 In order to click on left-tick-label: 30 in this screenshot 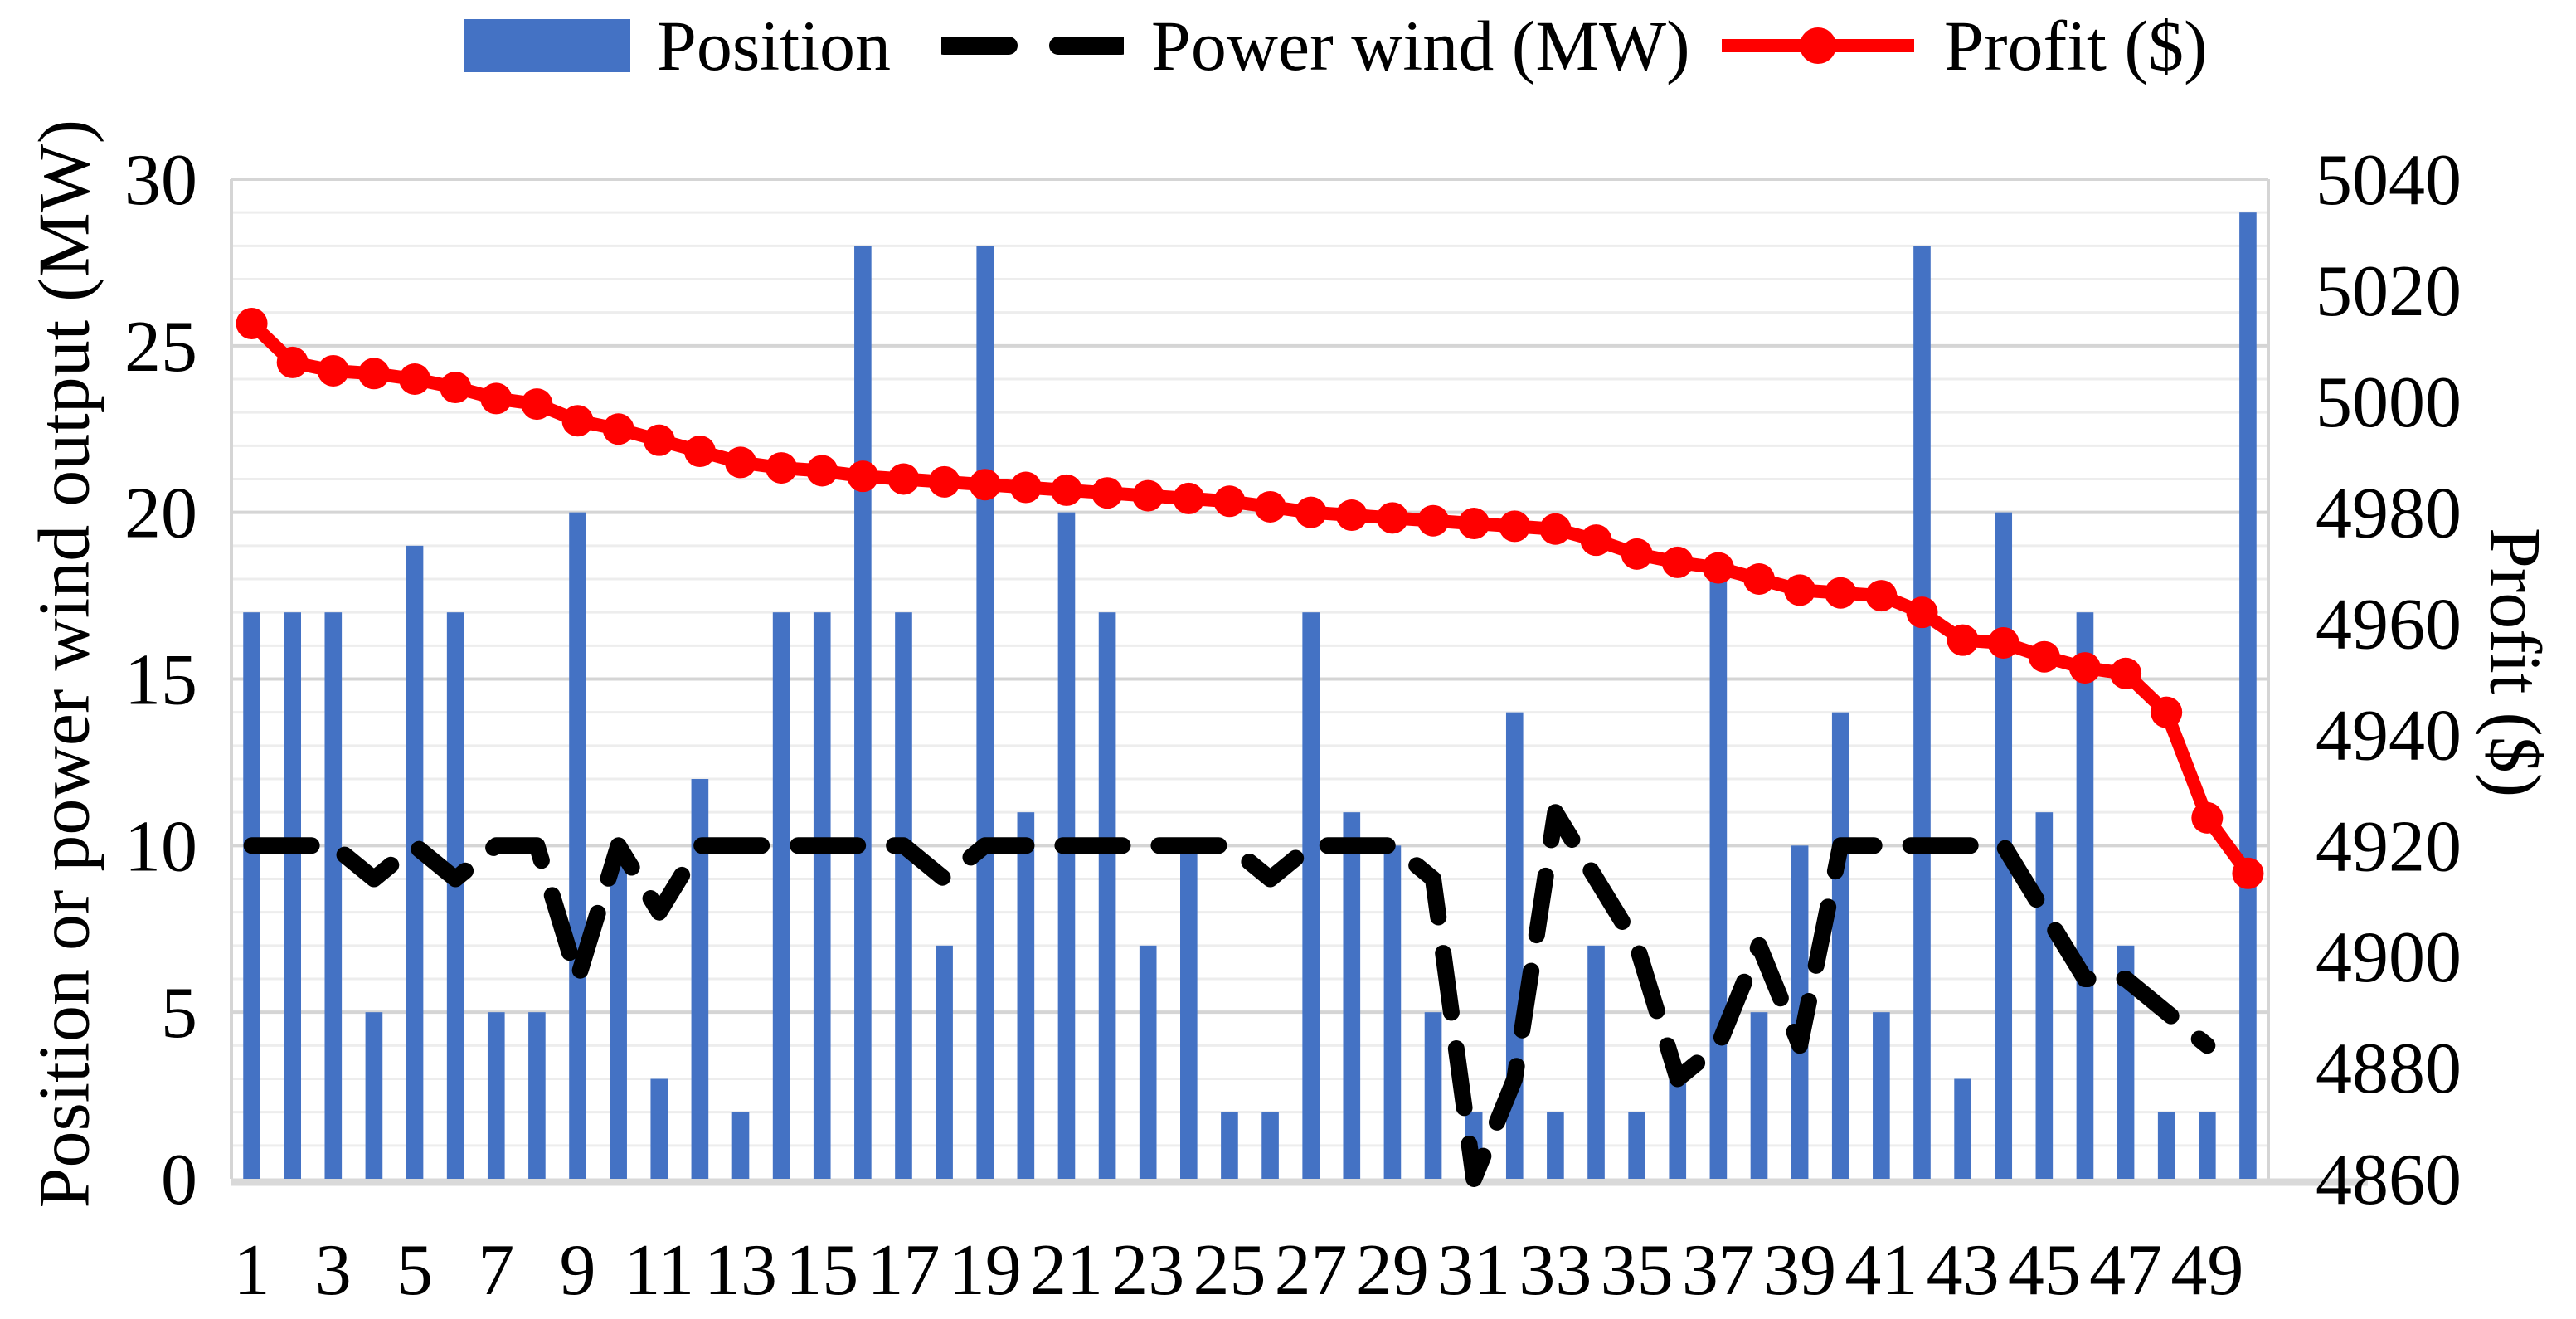, I will do `click(161, 180)`.